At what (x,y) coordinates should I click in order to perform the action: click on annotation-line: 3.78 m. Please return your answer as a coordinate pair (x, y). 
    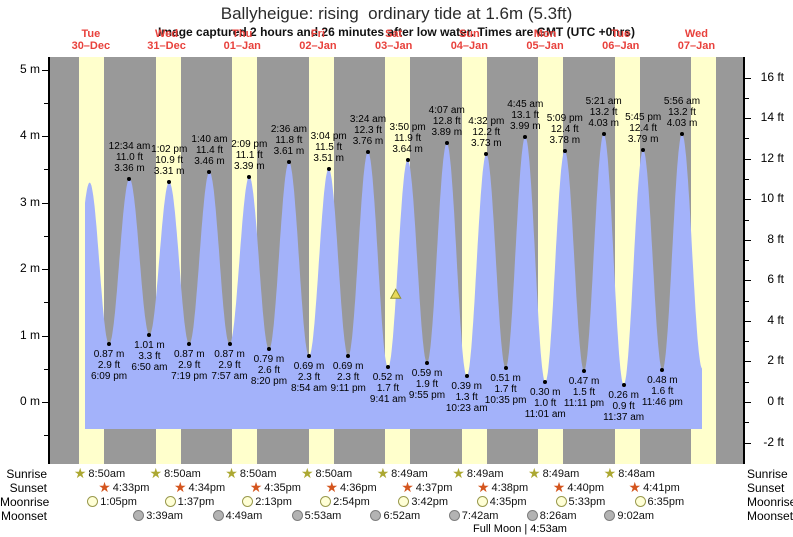
    Looking at the image, I should click on (565, 140).